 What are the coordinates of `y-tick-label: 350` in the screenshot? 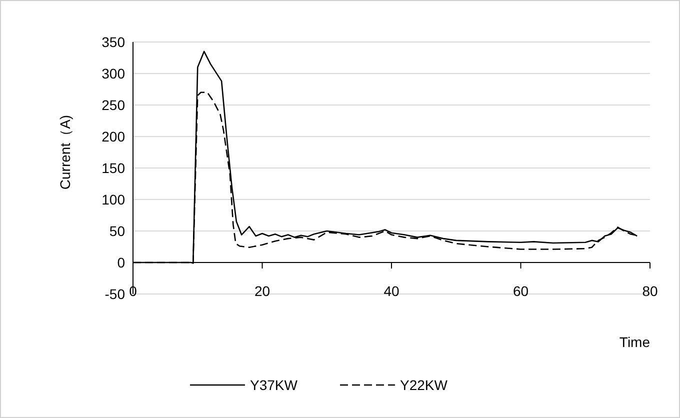 It's located at (114, 42).